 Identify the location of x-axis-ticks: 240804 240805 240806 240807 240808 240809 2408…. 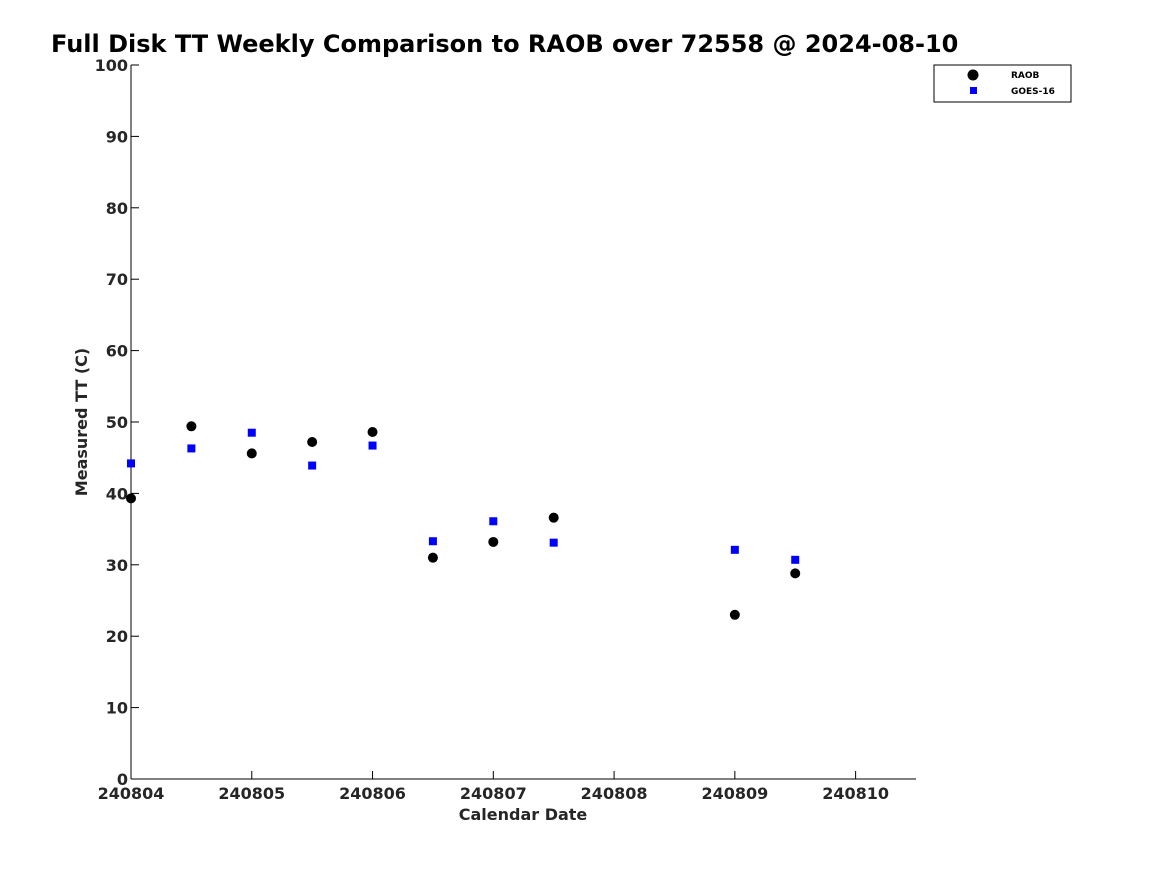
(493, 787).